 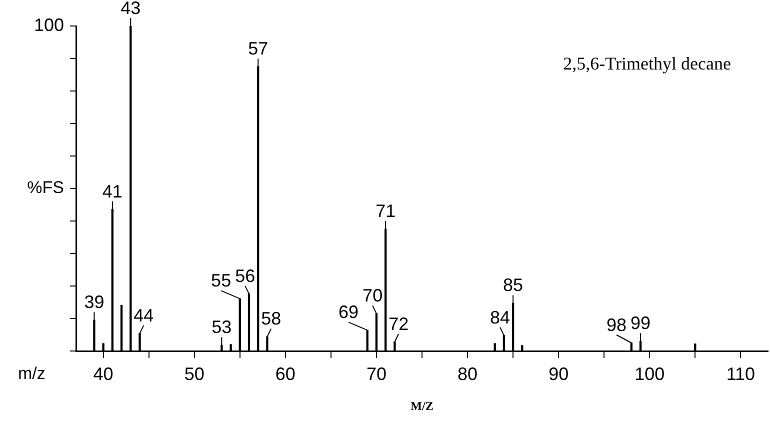 I want to click on annotation: 69, so click(x=348, y=312).